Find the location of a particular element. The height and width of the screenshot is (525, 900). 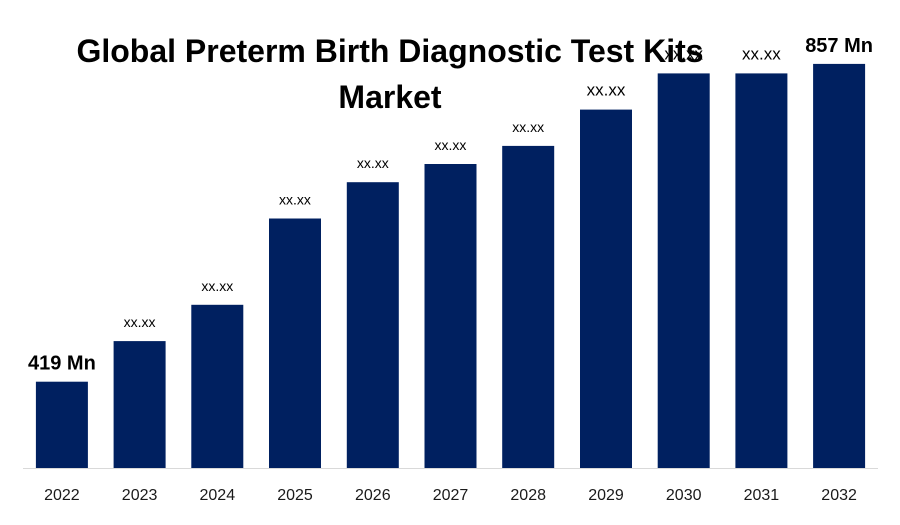

bar-2023 is located at coordinates (139, 404).